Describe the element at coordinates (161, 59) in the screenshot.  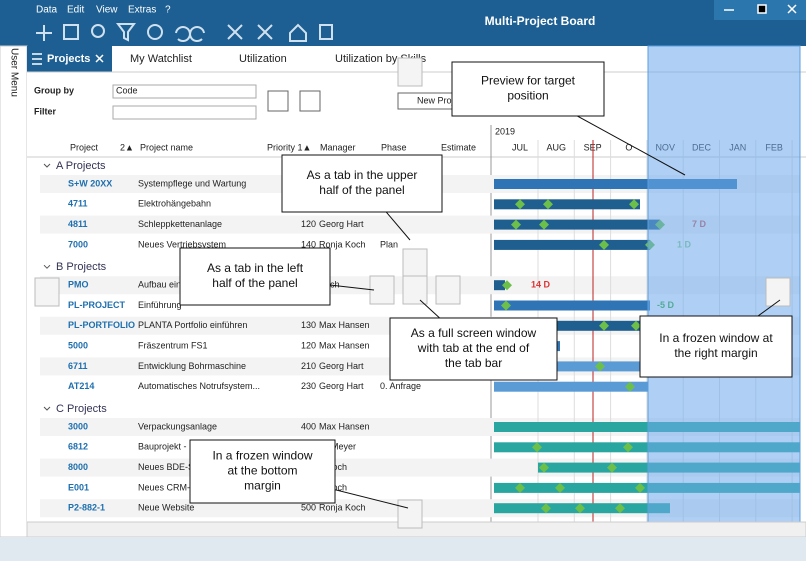
I see `tab-label: My Watchlist` at that location.